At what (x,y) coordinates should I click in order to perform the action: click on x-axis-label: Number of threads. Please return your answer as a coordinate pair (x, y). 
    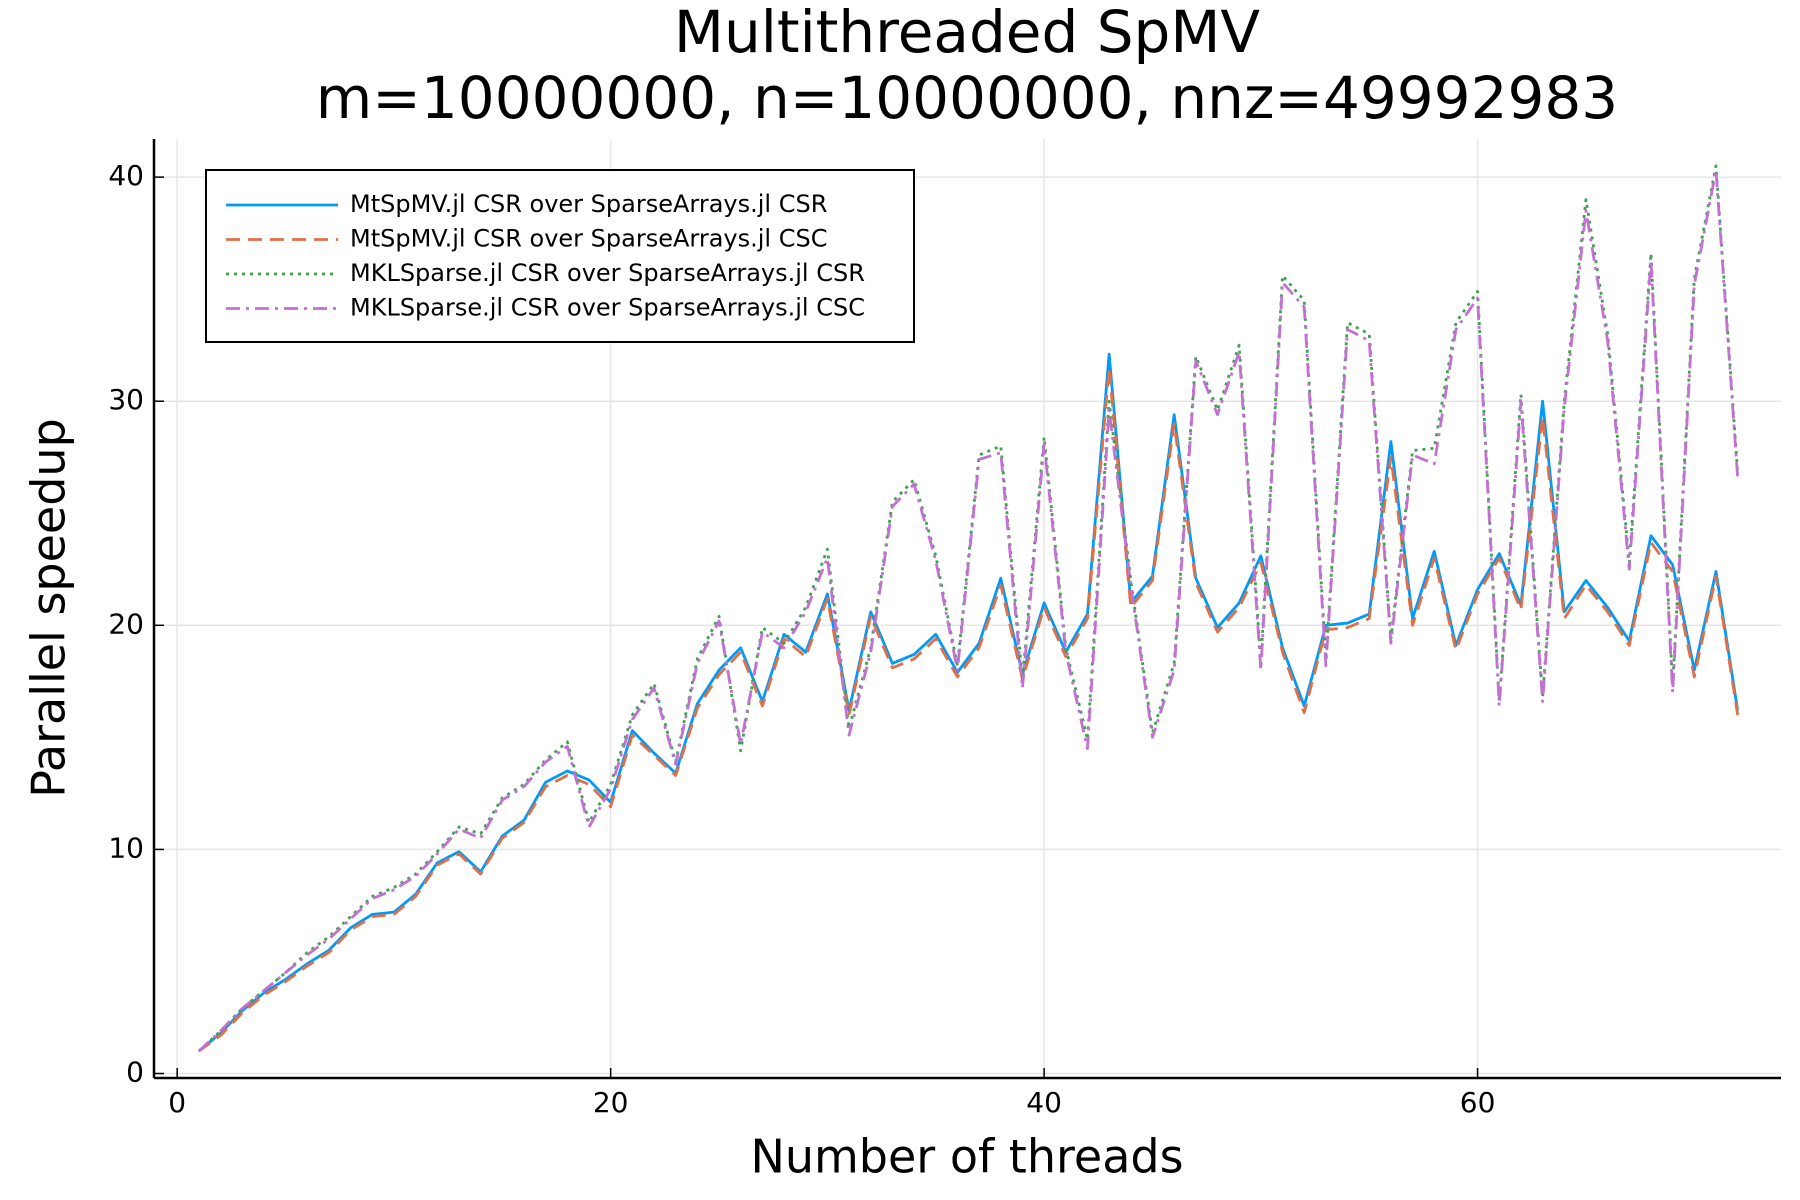
    Looking at the image, I should click on (966, 1157).